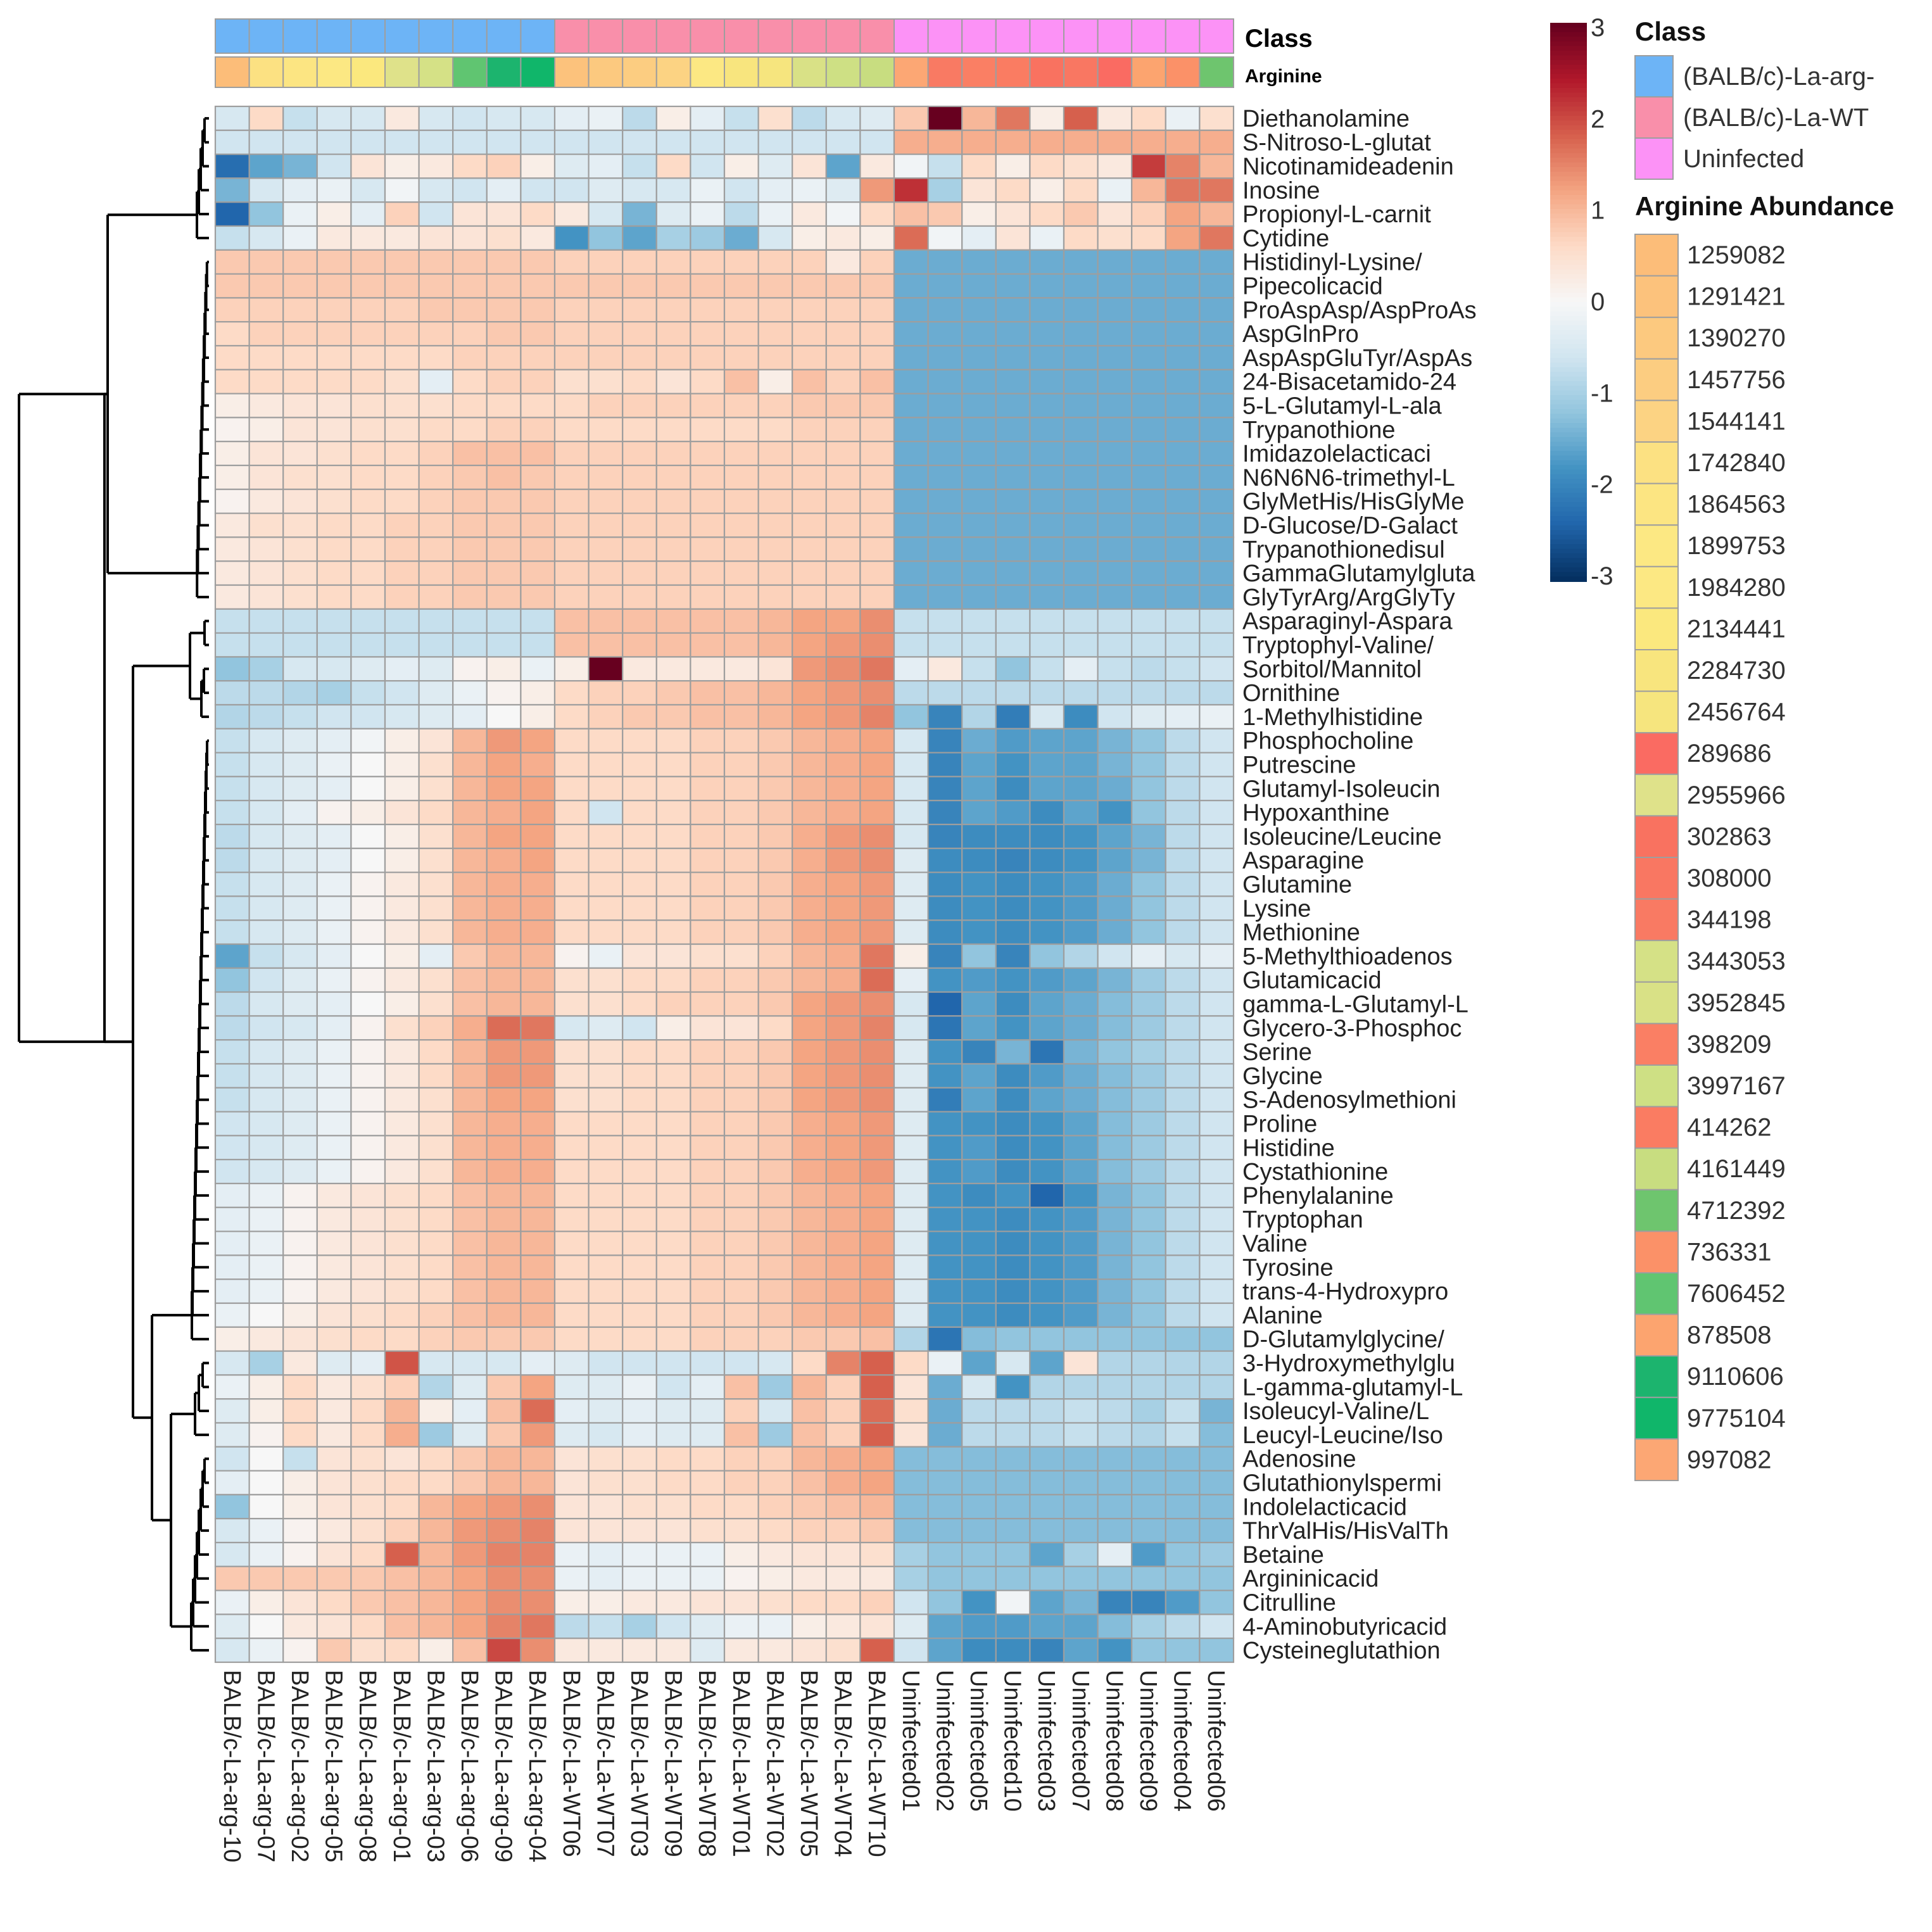 This screenshot has width=1932, height=1932. I want to click on row-label: Trypanothione, so click(1319, 430).